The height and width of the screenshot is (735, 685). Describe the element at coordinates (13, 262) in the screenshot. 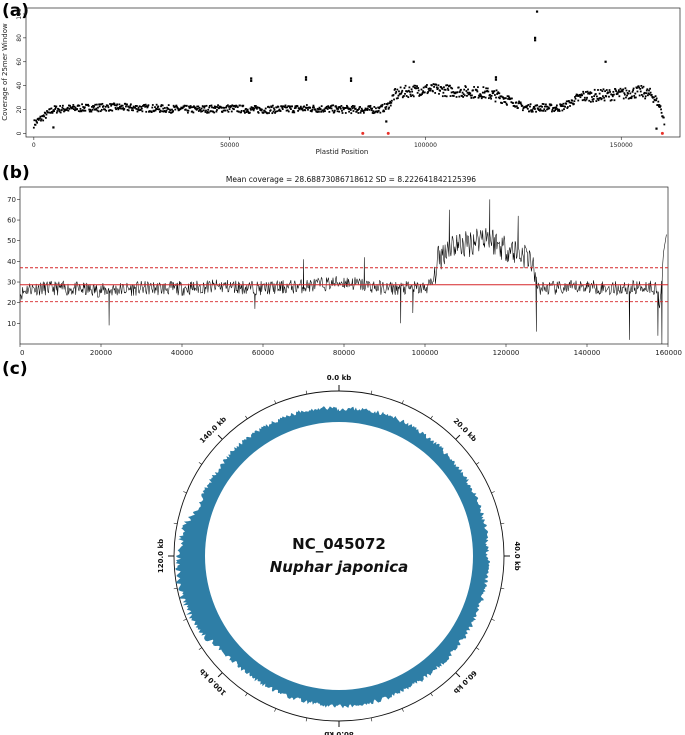

I see `chart-b-y-axis: 10 20 30 40 50 60 70` at that location.